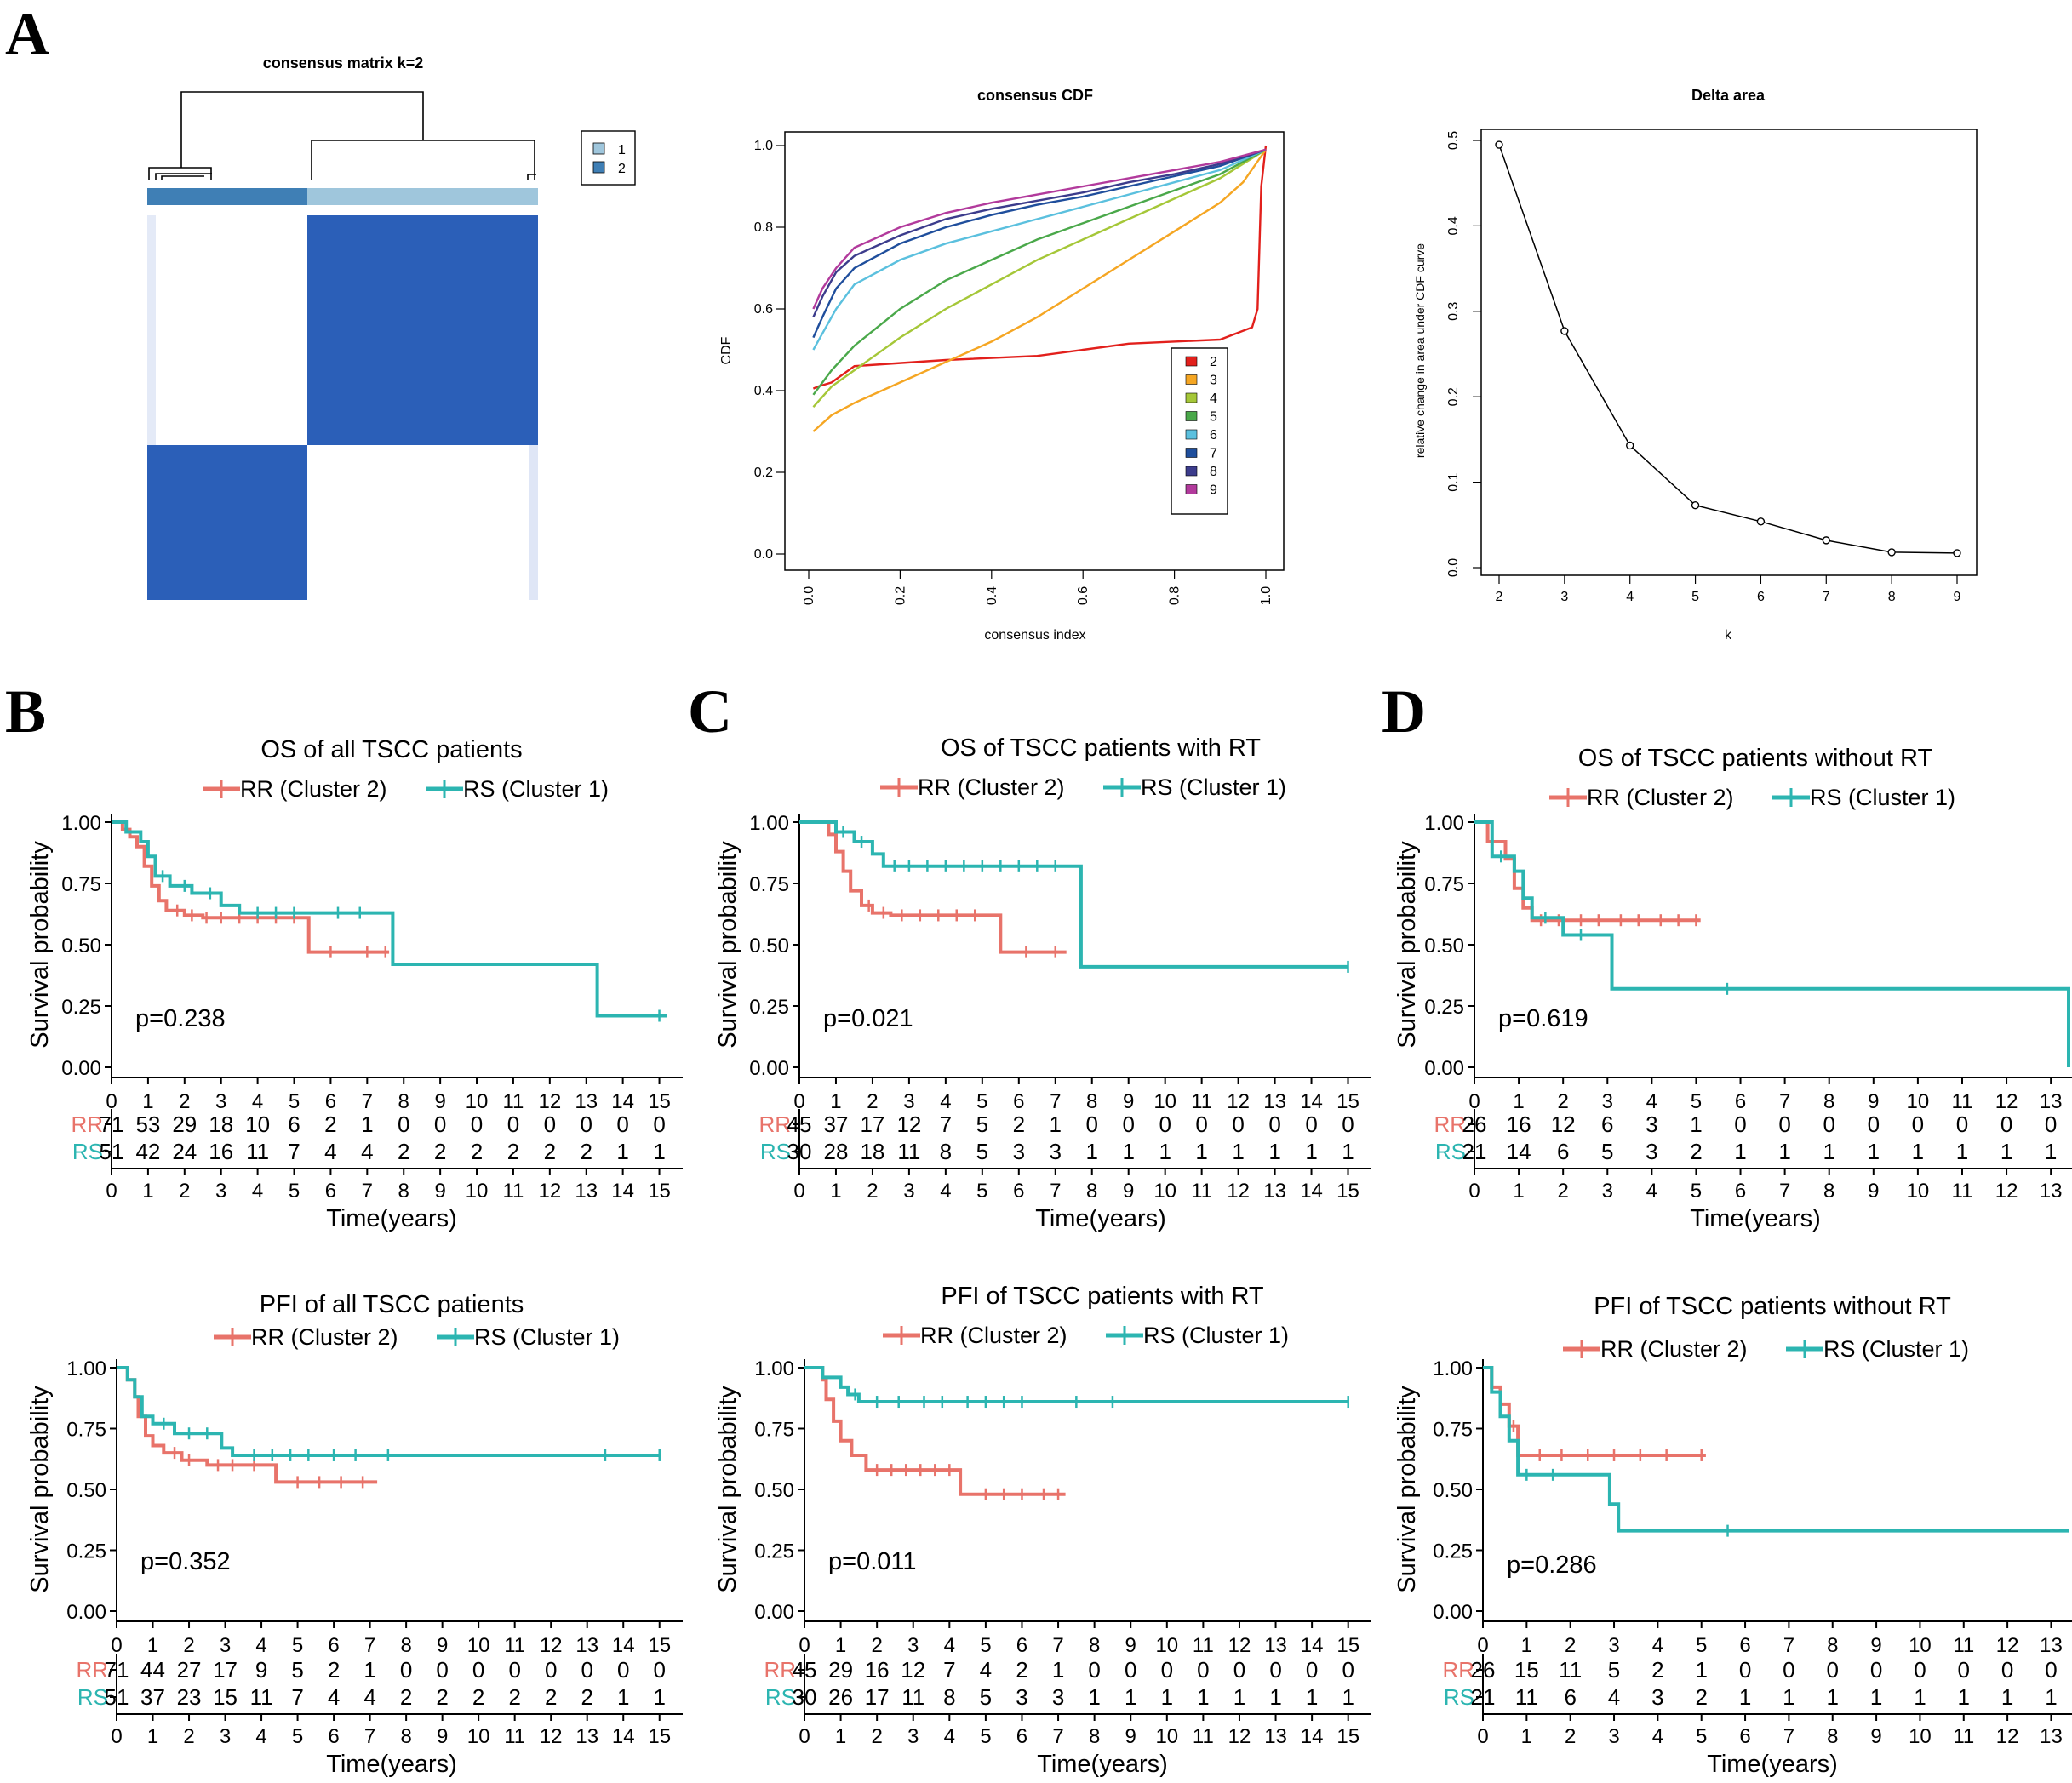  What do you see at coordinates (909, 1101) in the screenshot?
I see `os-rt-xtick-label: 3` at bounding box center [909, 1101].